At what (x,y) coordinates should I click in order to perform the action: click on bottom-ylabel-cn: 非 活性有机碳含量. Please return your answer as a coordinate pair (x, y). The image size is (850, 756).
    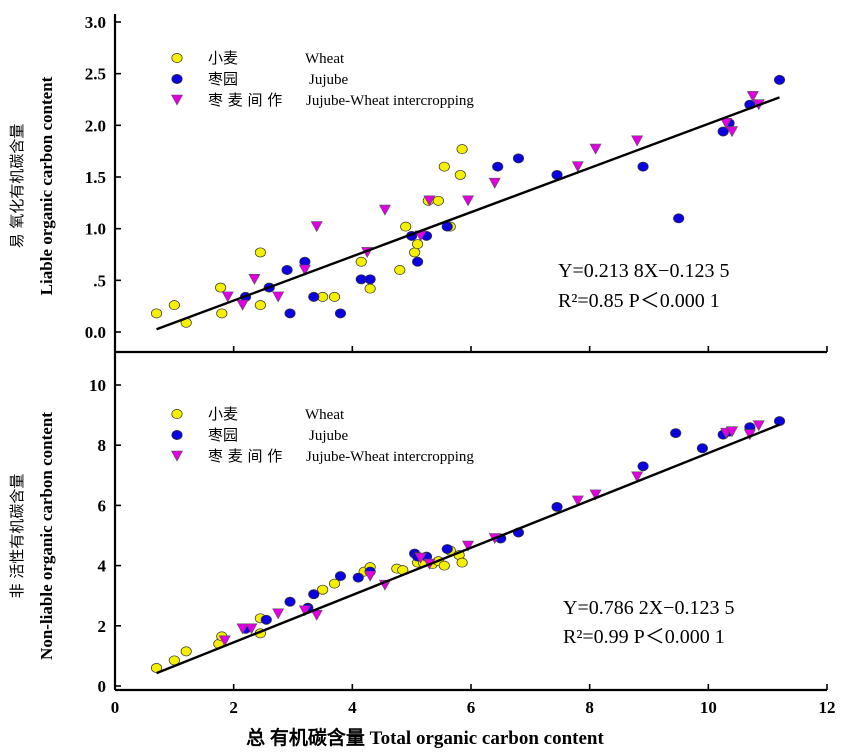
    Looking at the image, I should click on (17, 536).